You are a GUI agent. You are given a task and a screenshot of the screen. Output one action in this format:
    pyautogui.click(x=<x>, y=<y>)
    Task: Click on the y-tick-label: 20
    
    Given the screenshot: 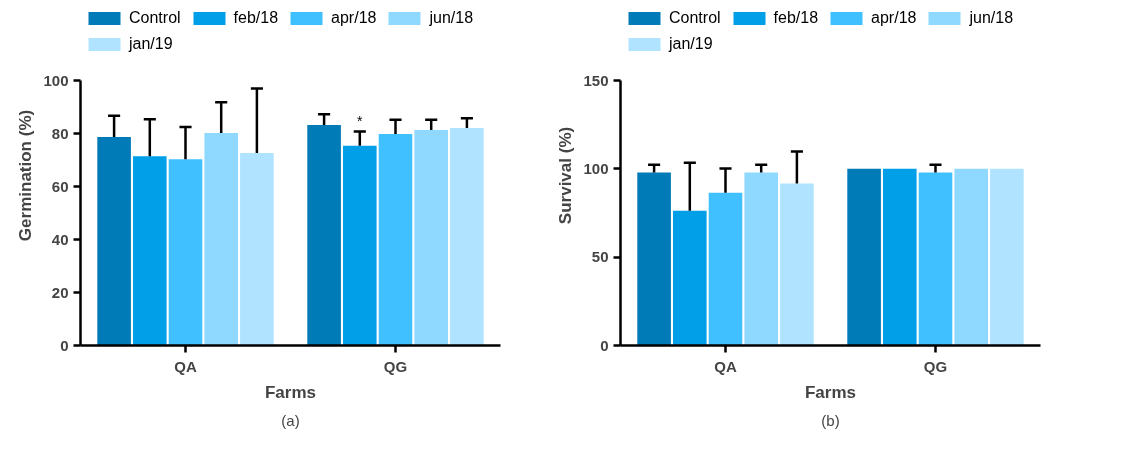 What is the action you would take?
    pyautogui.click(x=60, y=292)
    